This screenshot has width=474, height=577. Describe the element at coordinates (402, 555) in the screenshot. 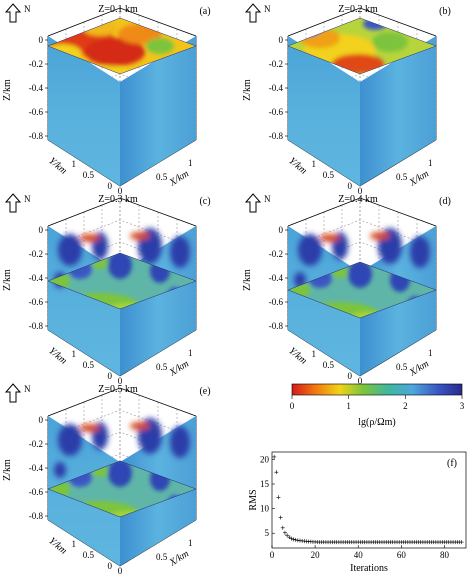

I see `rms-x-tick-label: 60` at that location.